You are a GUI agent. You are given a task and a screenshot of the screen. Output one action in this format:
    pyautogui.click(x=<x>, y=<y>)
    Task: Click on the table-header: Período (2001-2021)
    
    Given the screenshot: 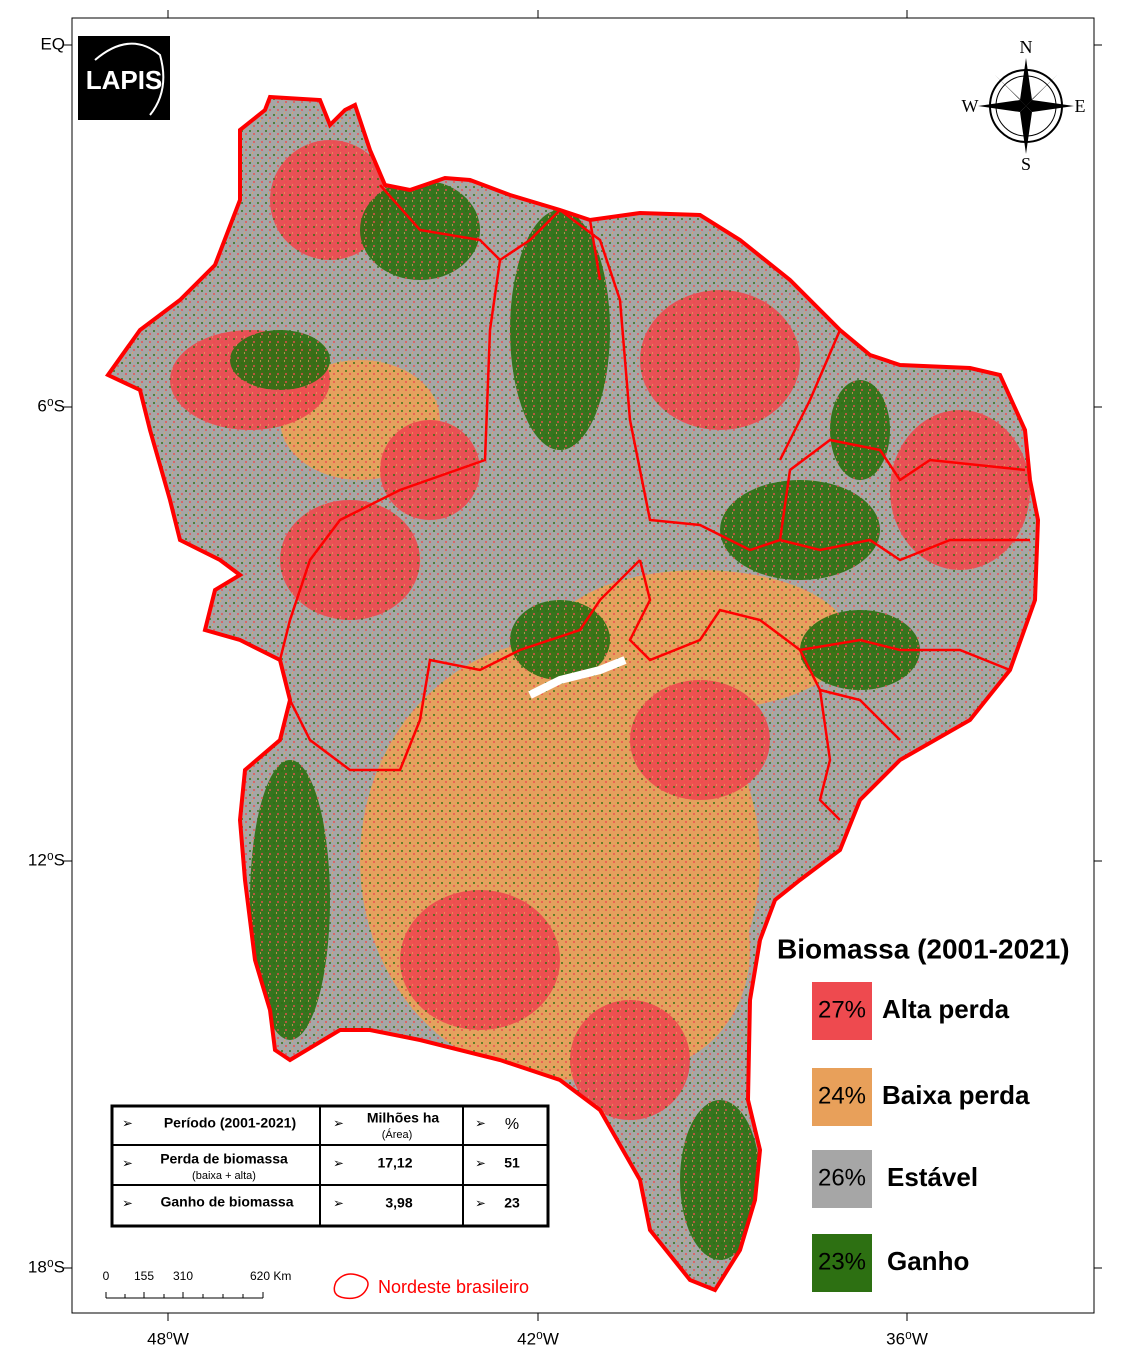 What is the action you would take?
    pyautogui.click(x=230, y=1123)
    